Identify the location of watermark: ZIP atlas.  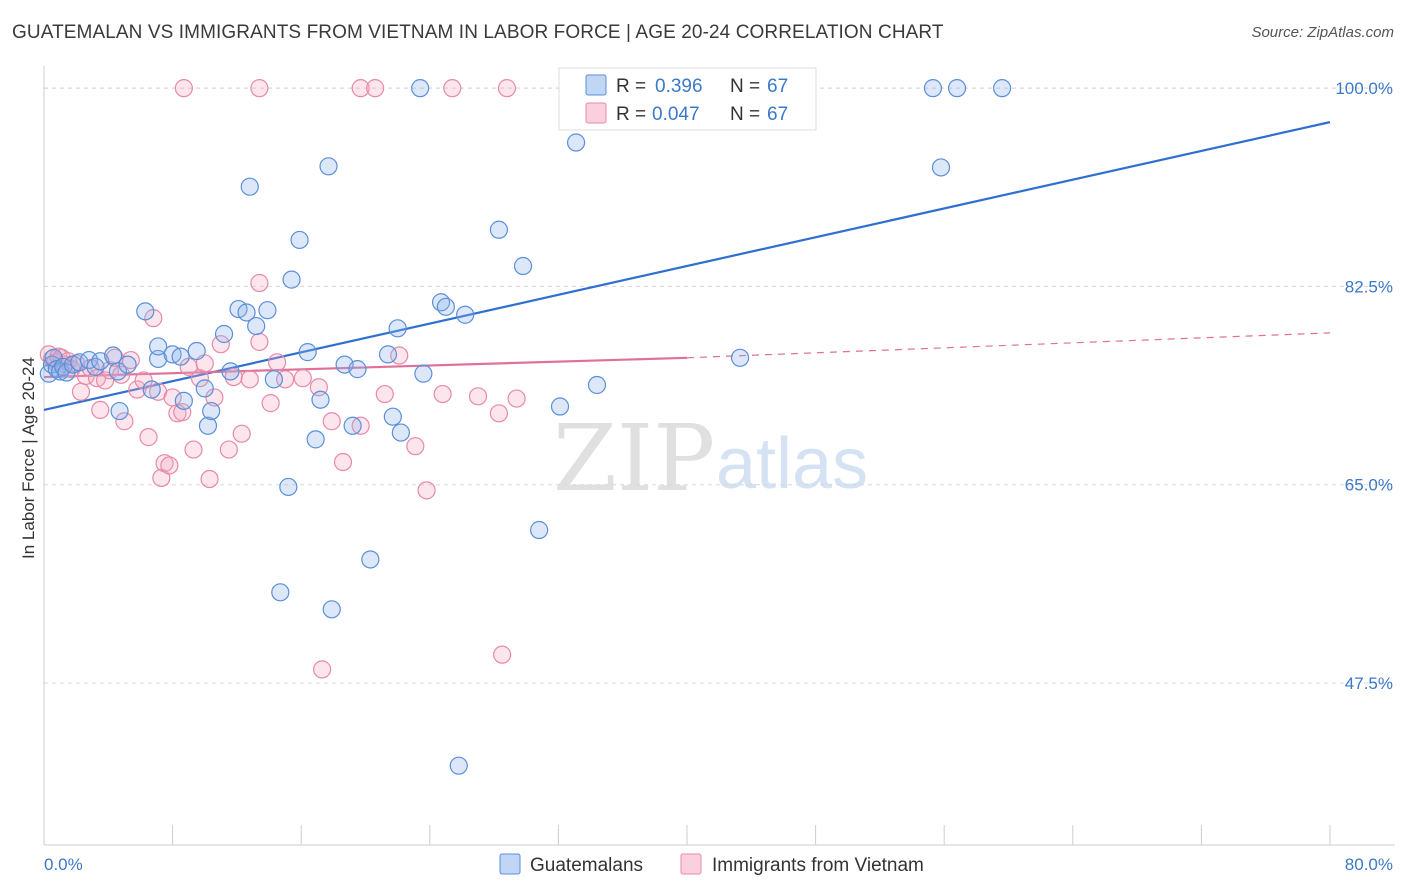
(710, 458).